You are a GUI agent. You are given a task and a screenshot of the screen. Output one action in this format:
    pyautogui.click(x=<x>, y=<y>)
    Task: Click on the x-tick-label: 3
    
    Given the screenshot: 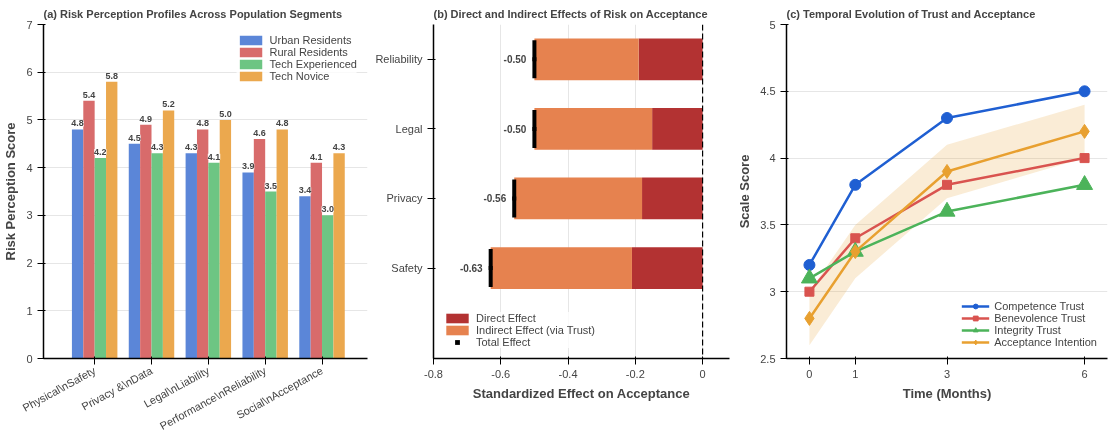 What is the action you would take?
    pyautogui.click(x=947, y=373)
    